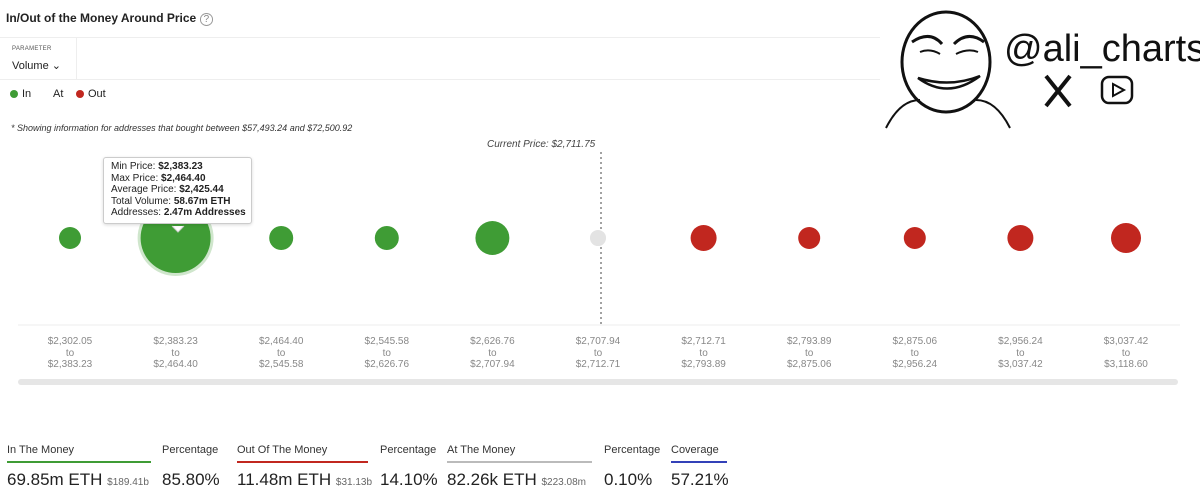 Image resolution: width=1200 pixels, height=500 pixels. Describe the element at coordinates (387, 364) in the screenshot. I see `range-to: $2,626.76` at that location.